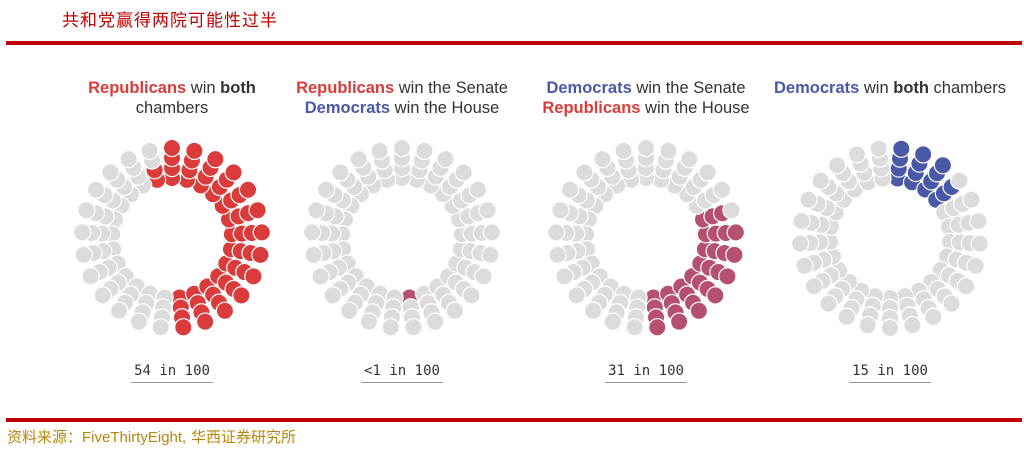  Describe the element at coordinates (45, 437) in the screenshot. I see `source-prefix: 资料来源：` at that location.